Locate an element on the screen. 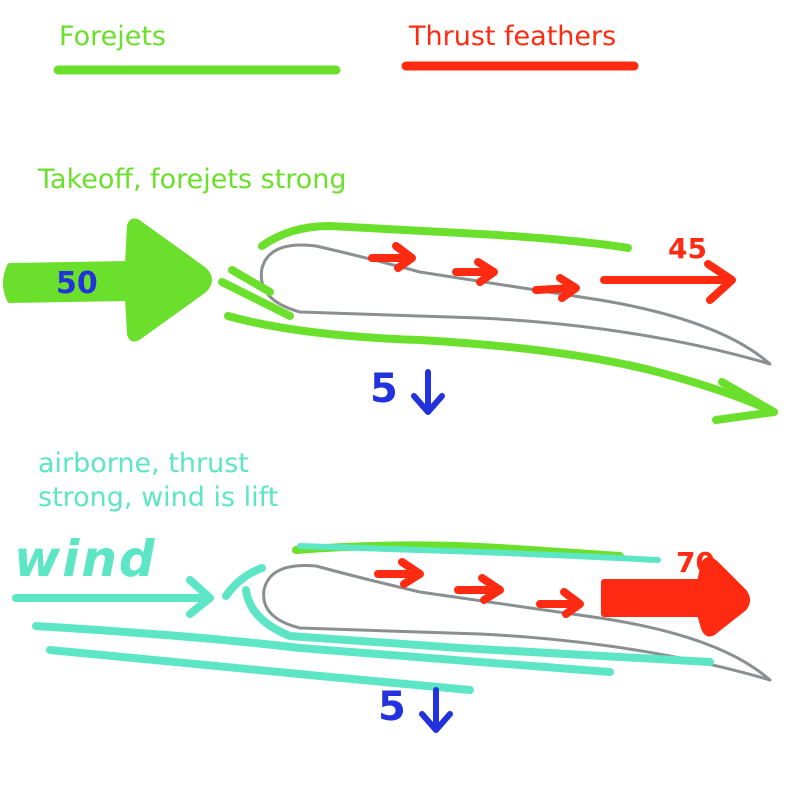  wing-outline-takeoff is located at coordinates (515, 304).